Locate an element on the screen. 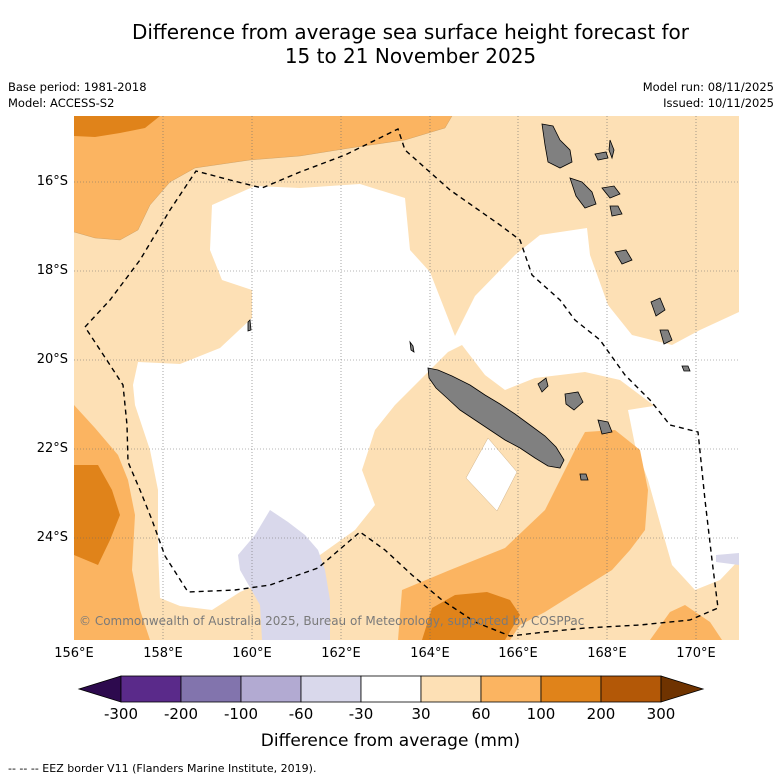  vanuatu-espiritu is located at coordinates (557, 146).